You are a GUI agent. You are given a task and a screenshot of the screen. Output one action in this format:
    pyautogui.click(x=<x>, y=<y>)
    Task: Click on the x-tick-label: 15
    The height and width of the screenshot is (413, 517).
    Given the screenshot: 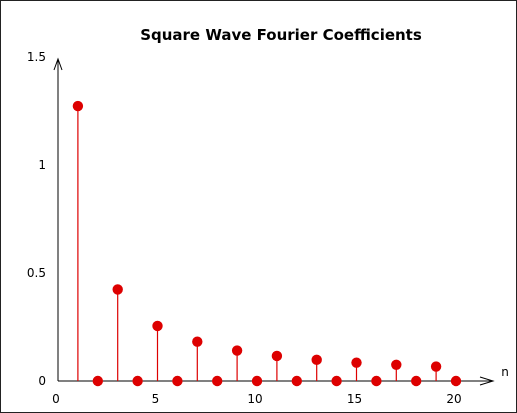 What is the action you would take?
    pyautogui.click(x=354, y=399)
    